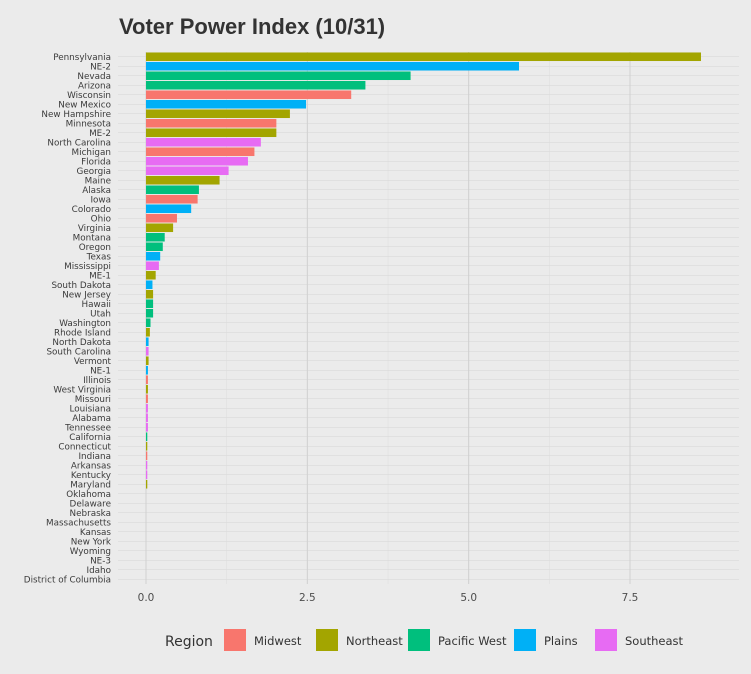  What do you see at coordinates (90, 409) in the screenshot?
I see `y-tick-label: Louisiana` at bounding box center [90, 409].